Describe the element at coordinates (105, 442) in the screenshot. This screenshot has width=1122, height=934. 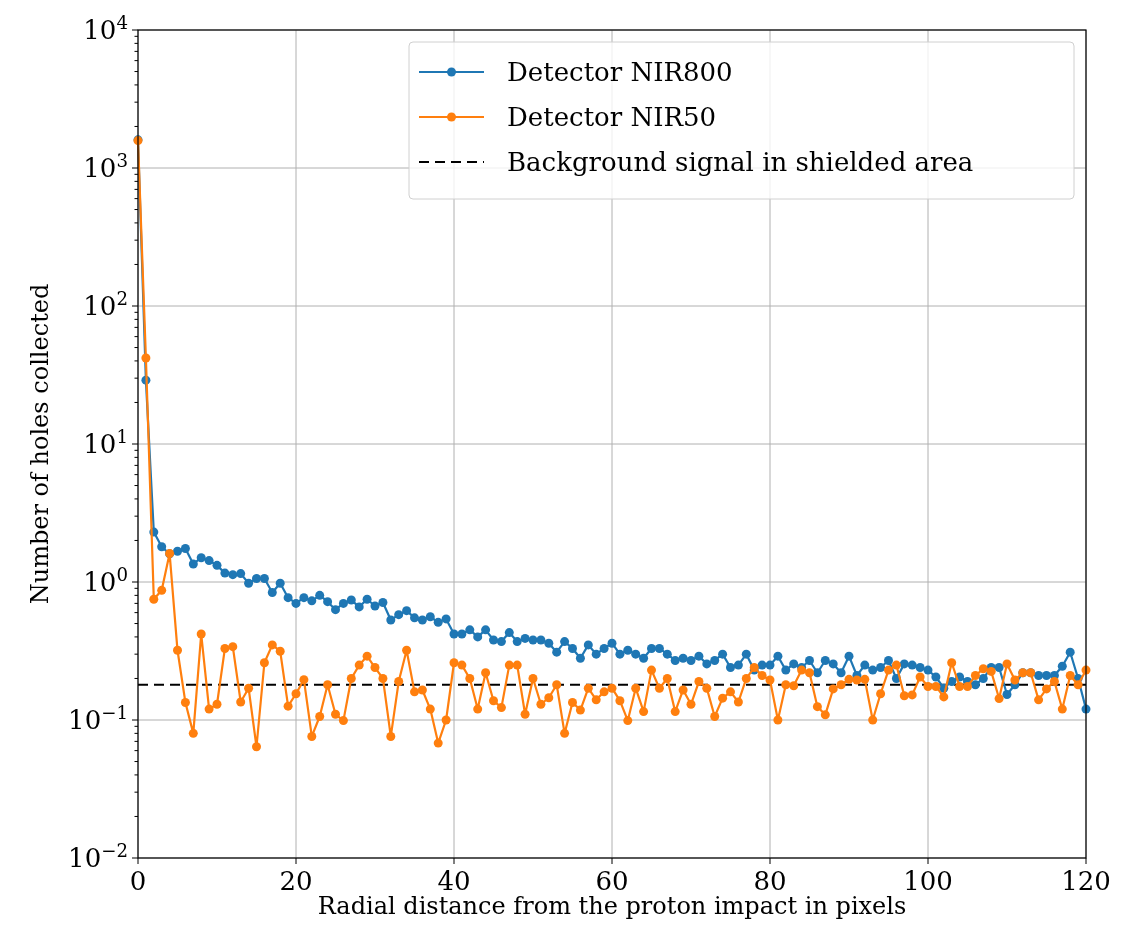
I see `y-tick-label: 10$^{1}$` at that location.